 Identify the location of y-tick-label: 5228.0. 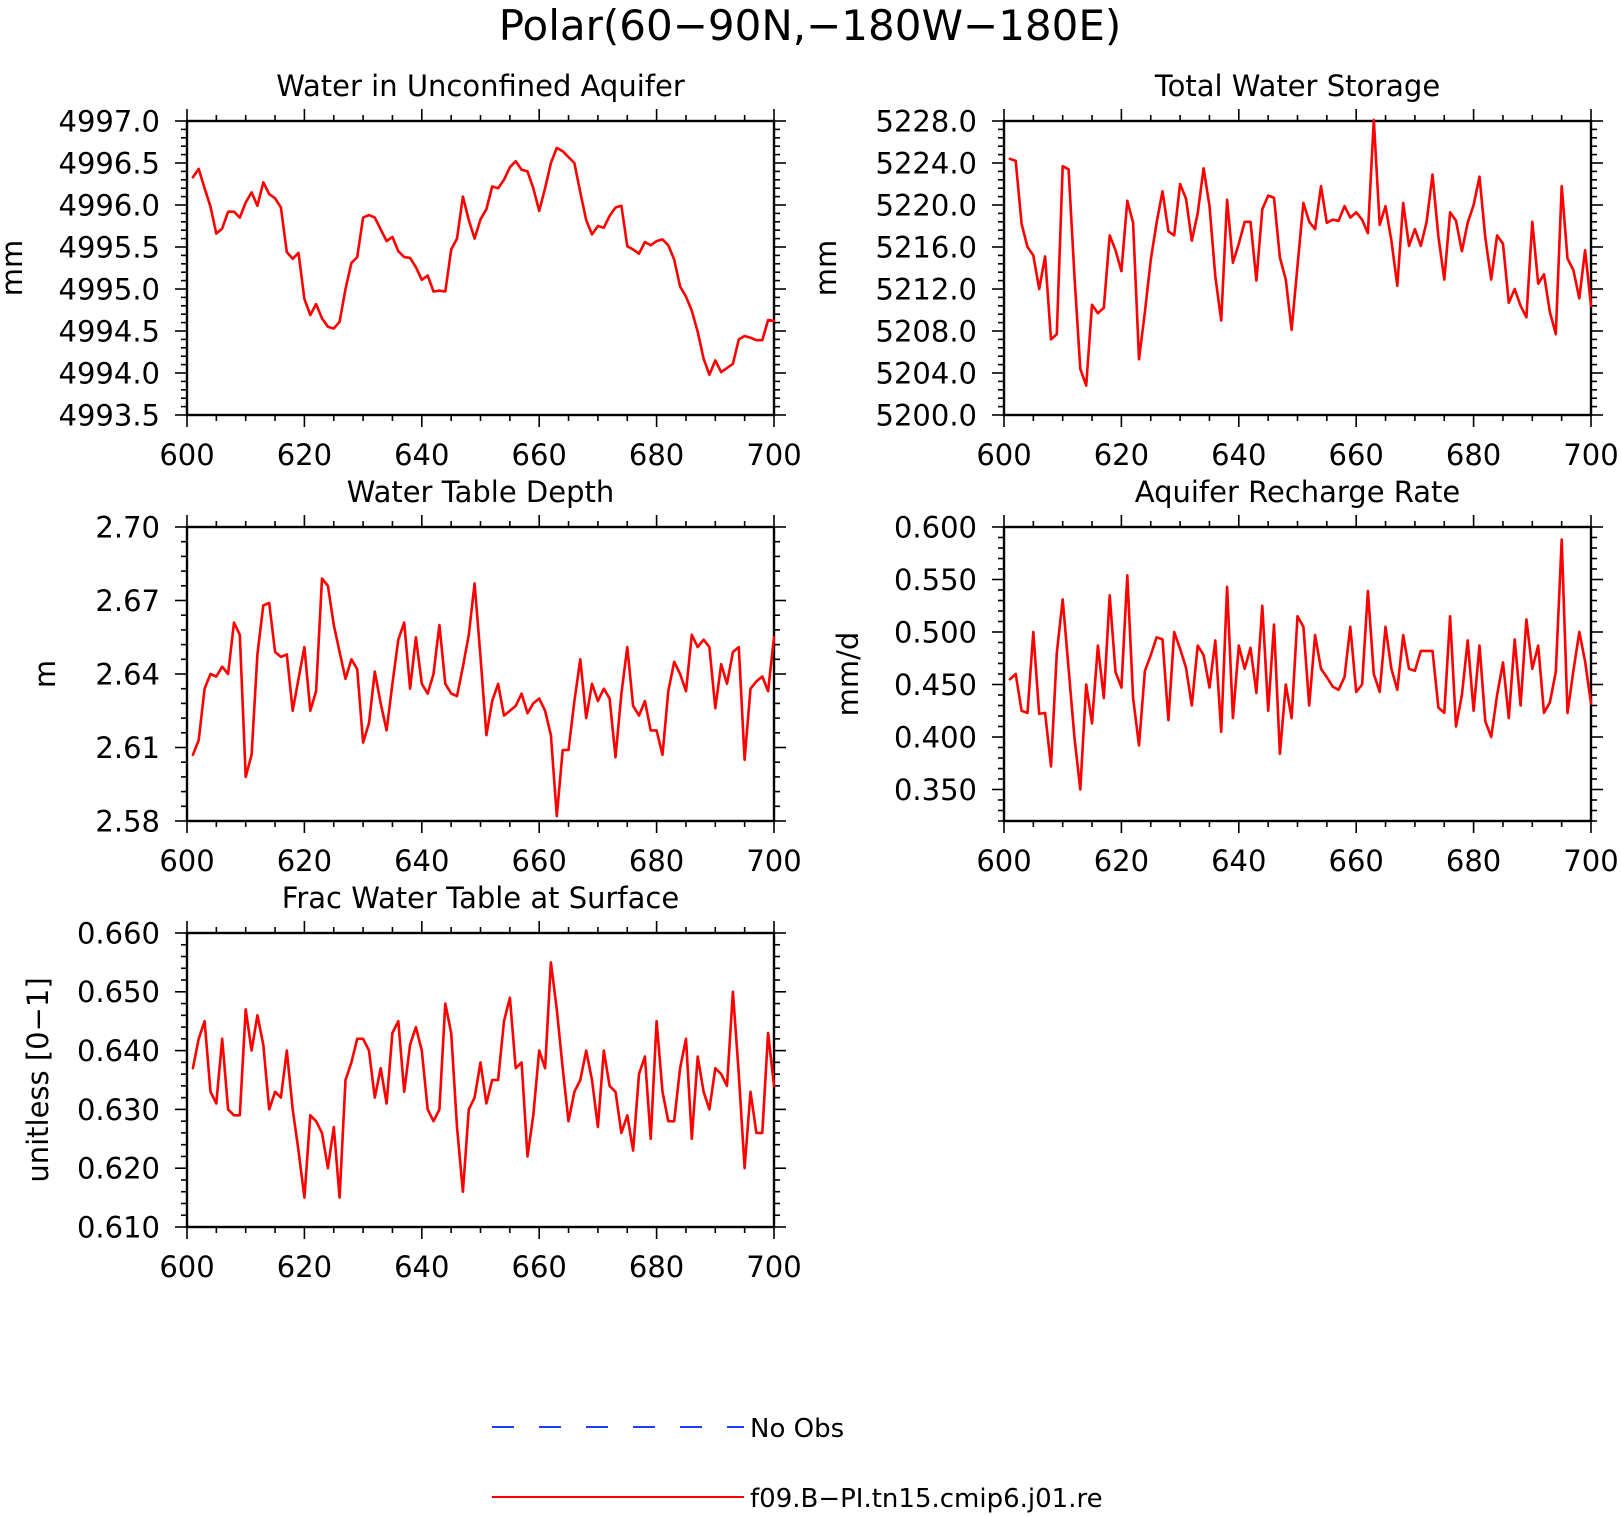
(926, 121).